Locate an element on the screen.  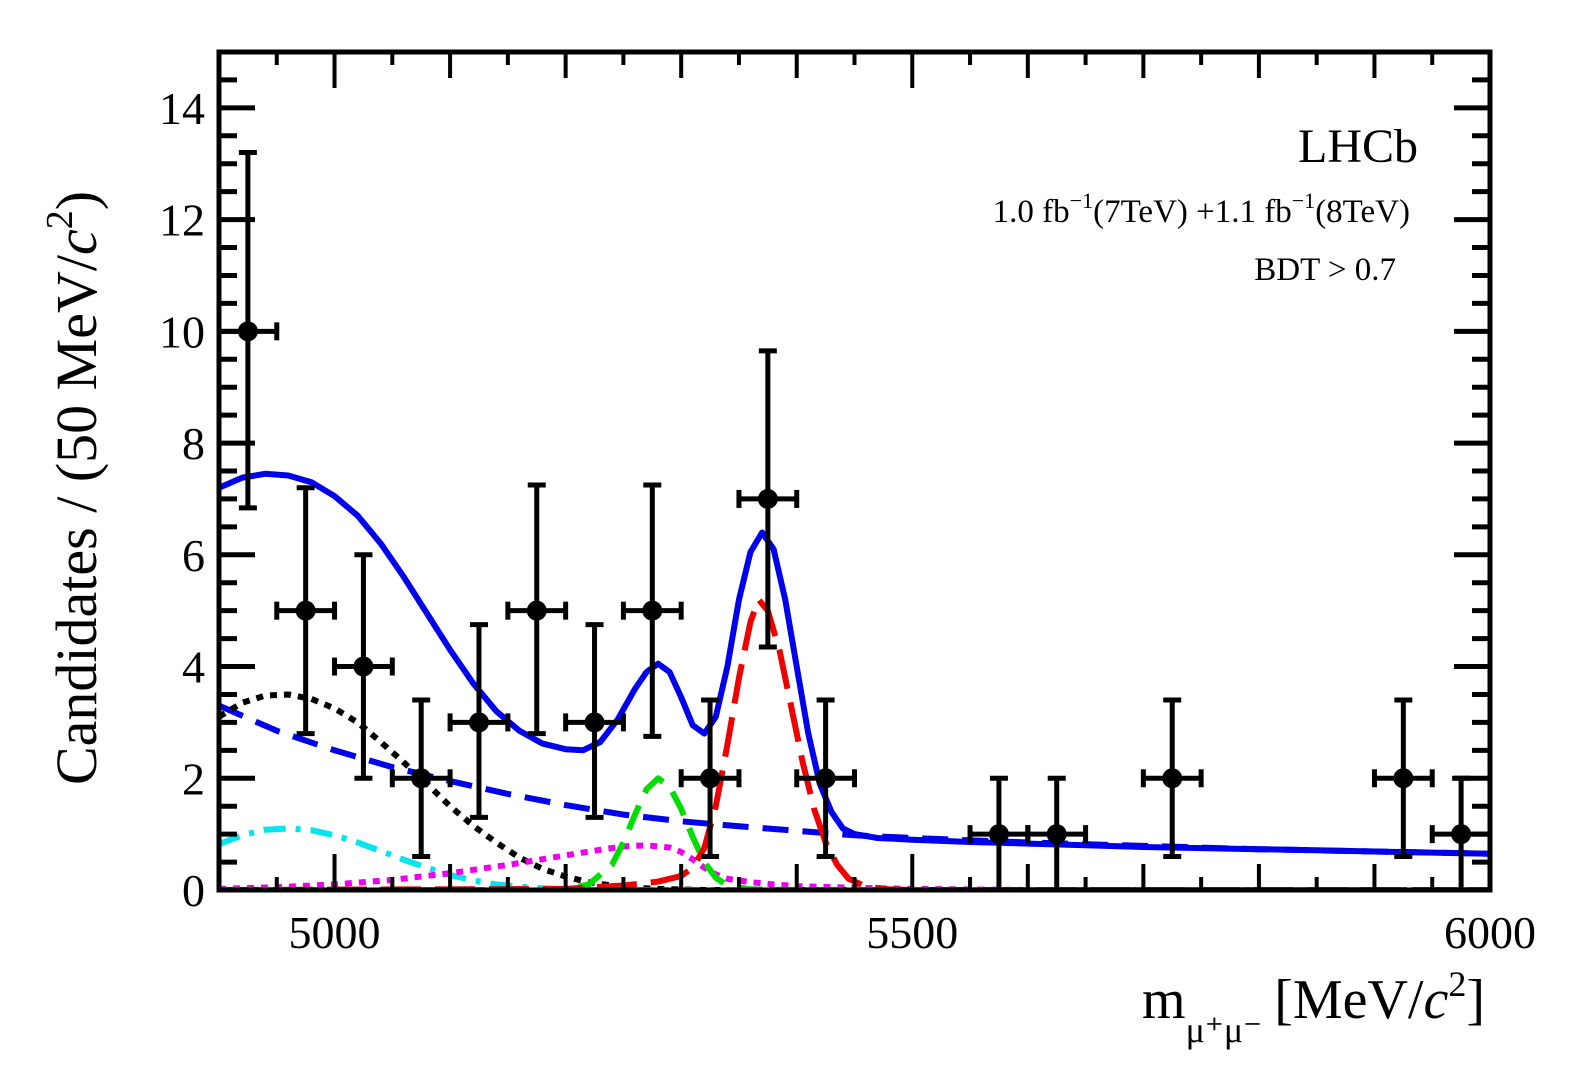
y-tick-label: 6 is located at coordinates (193, 555).